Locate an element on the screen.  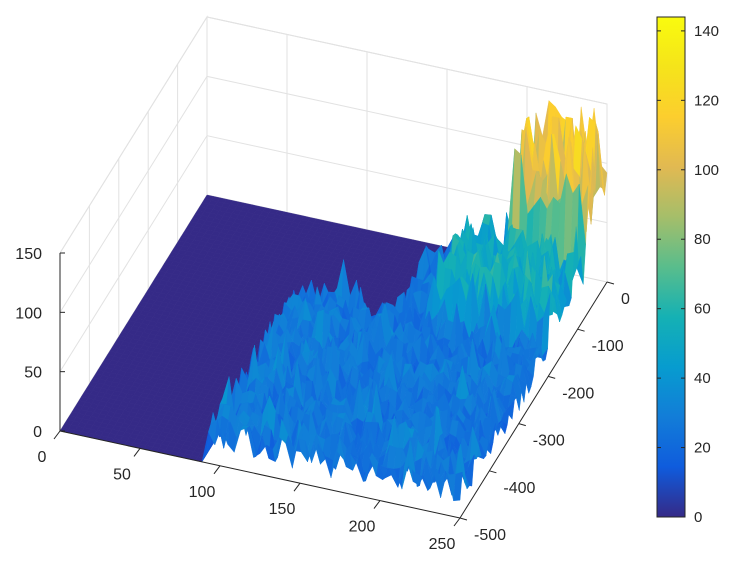
colorbar: 0 20 40 60 80 100 120 140 is located at coordinates (687, 271).